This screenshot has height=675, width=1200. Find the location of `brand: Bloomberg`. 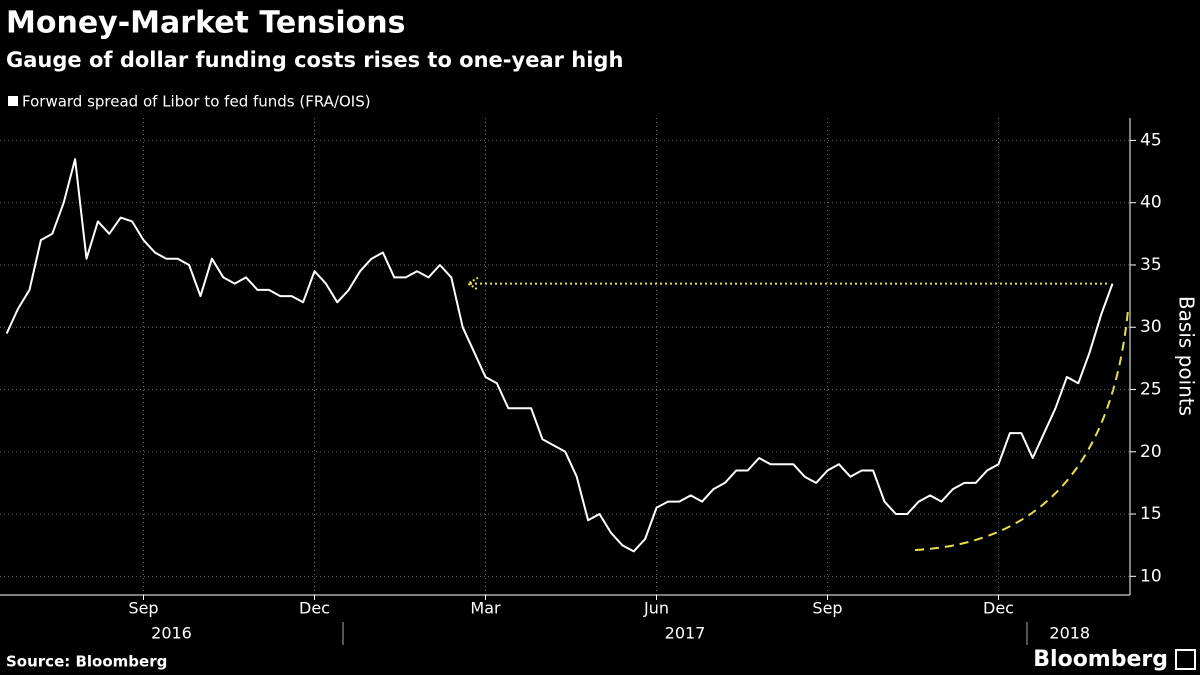

brand: Bloomberg is located at coordinates (1100, 659).